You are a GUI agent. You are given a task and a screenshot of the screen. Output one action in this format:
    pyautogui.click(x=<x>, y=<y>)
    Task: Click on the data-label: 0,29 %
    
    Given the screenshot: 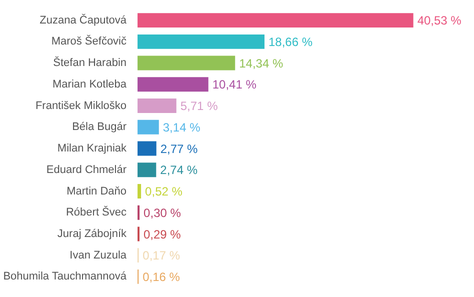 What is the action you would take?
    pyautogui.click(x=162, y=234)
    